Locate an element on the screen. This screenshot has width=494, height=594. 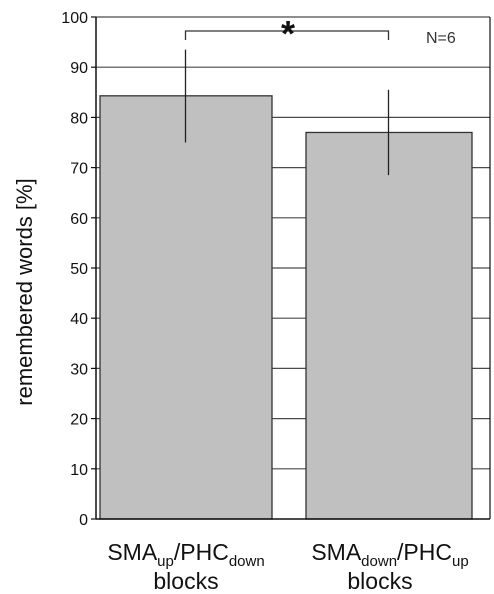
y-tick-label-70: 70 is located at coordinates (79, 169).